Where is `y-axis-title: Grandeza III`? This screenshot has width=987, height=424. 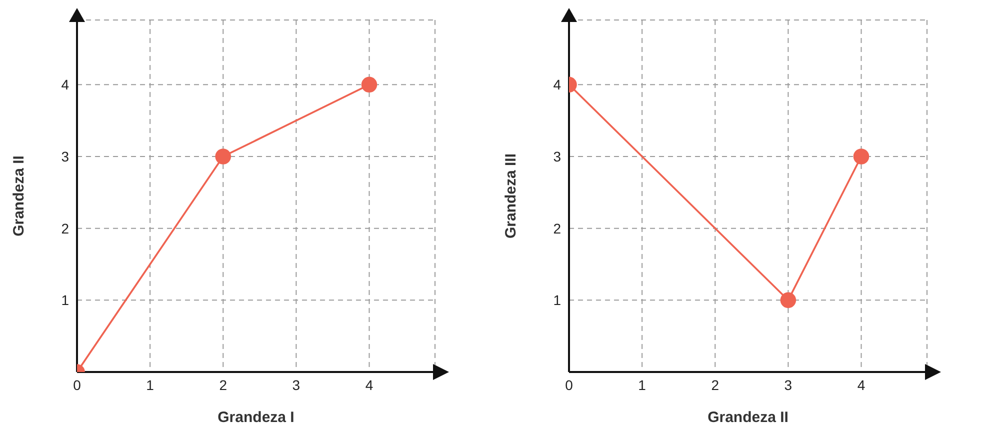 y-axis-title: Grandeza III is located at coordinates (511, 196).